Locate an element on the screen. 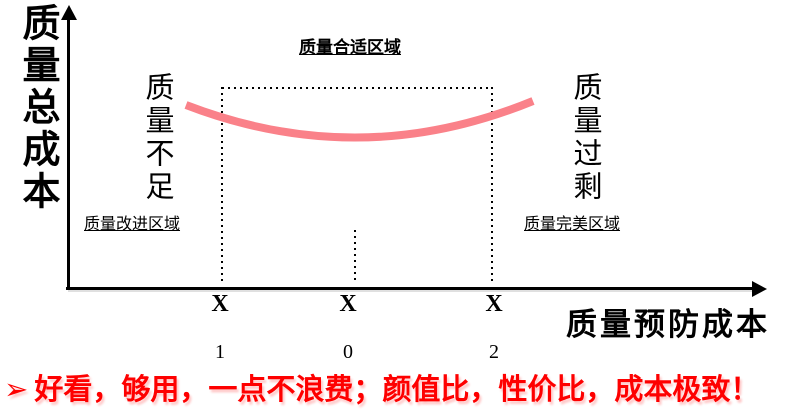  tick-x1-symbol: X is located at coordinates (220, 304).